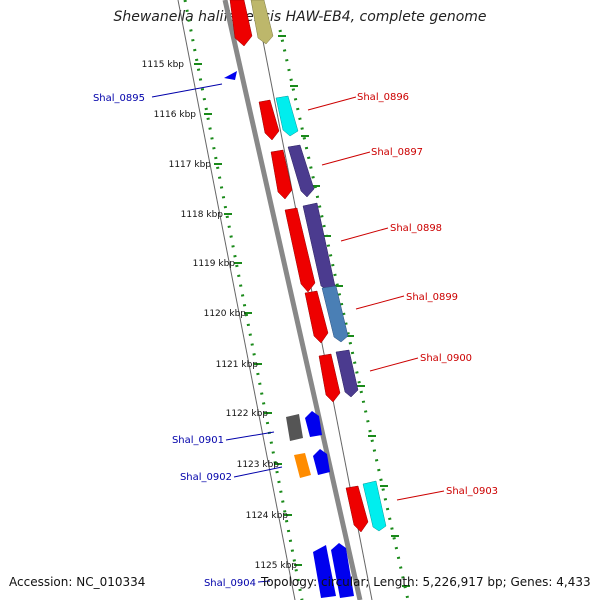 This screenshot has width=600, height=600. I want to click on gene-label-shal-0898: Shal_0898, so click(416, 228).